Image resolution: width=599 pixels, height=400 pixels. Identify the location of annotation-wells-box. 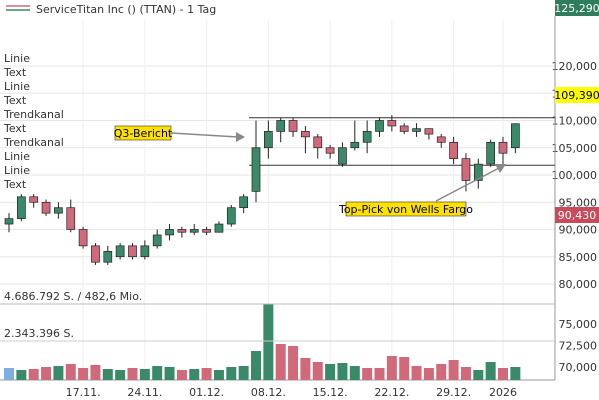
(406, 209).